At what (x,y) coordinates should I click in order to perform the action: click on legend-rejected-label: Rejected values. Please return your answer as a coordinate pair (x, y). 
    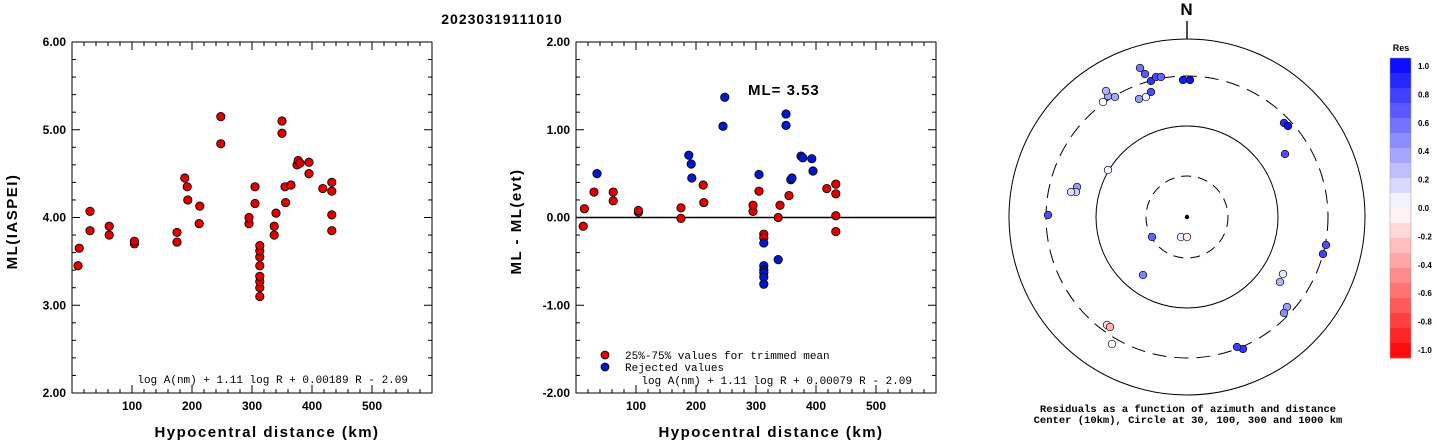
    Looking at the image, I should click on (674, 369).